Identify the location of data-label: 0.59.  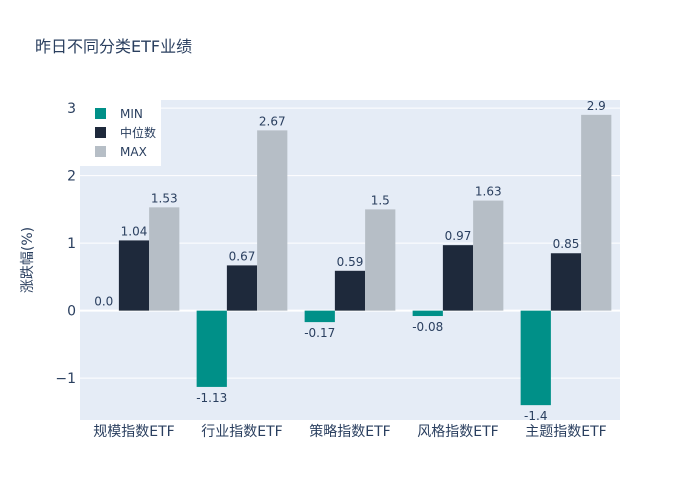
(350, 262).